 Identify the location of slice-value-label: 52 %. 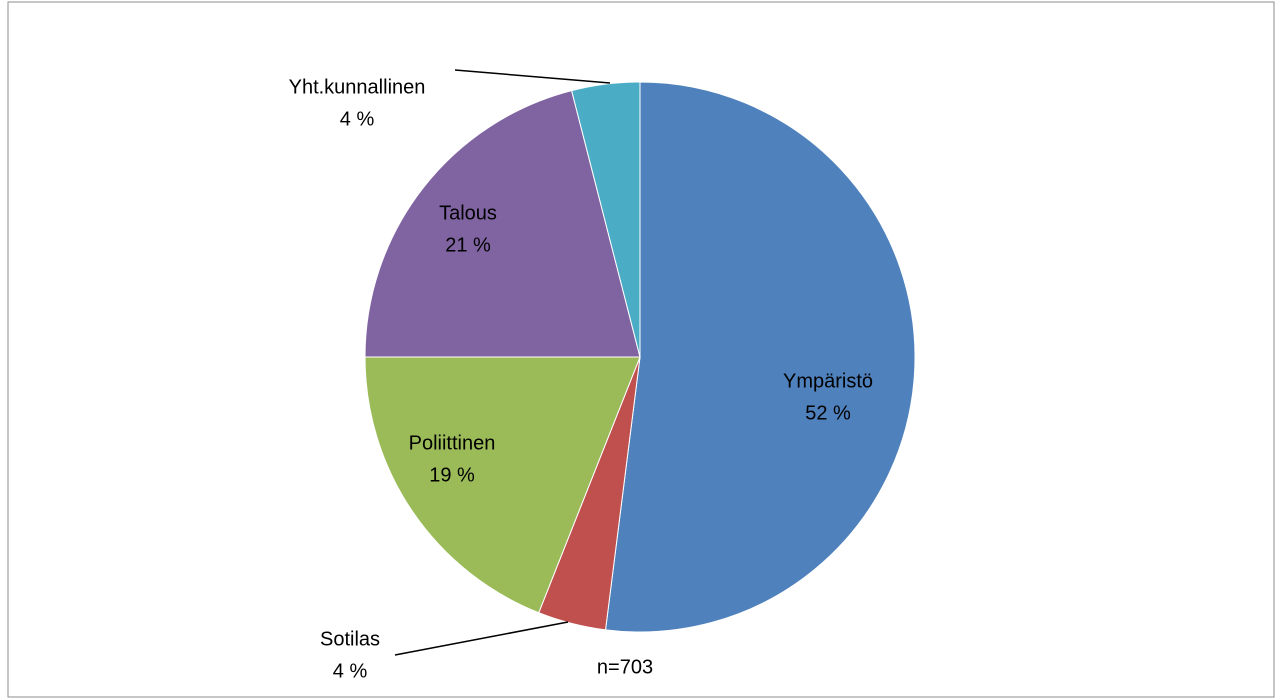
(828, 413).